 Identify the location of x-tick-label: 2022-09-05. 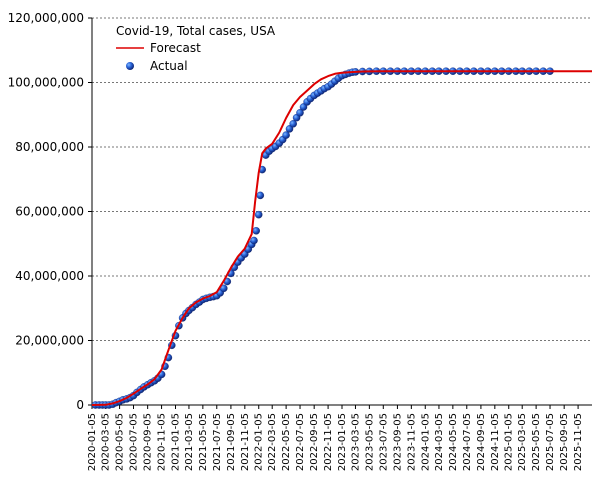
(314, 442).